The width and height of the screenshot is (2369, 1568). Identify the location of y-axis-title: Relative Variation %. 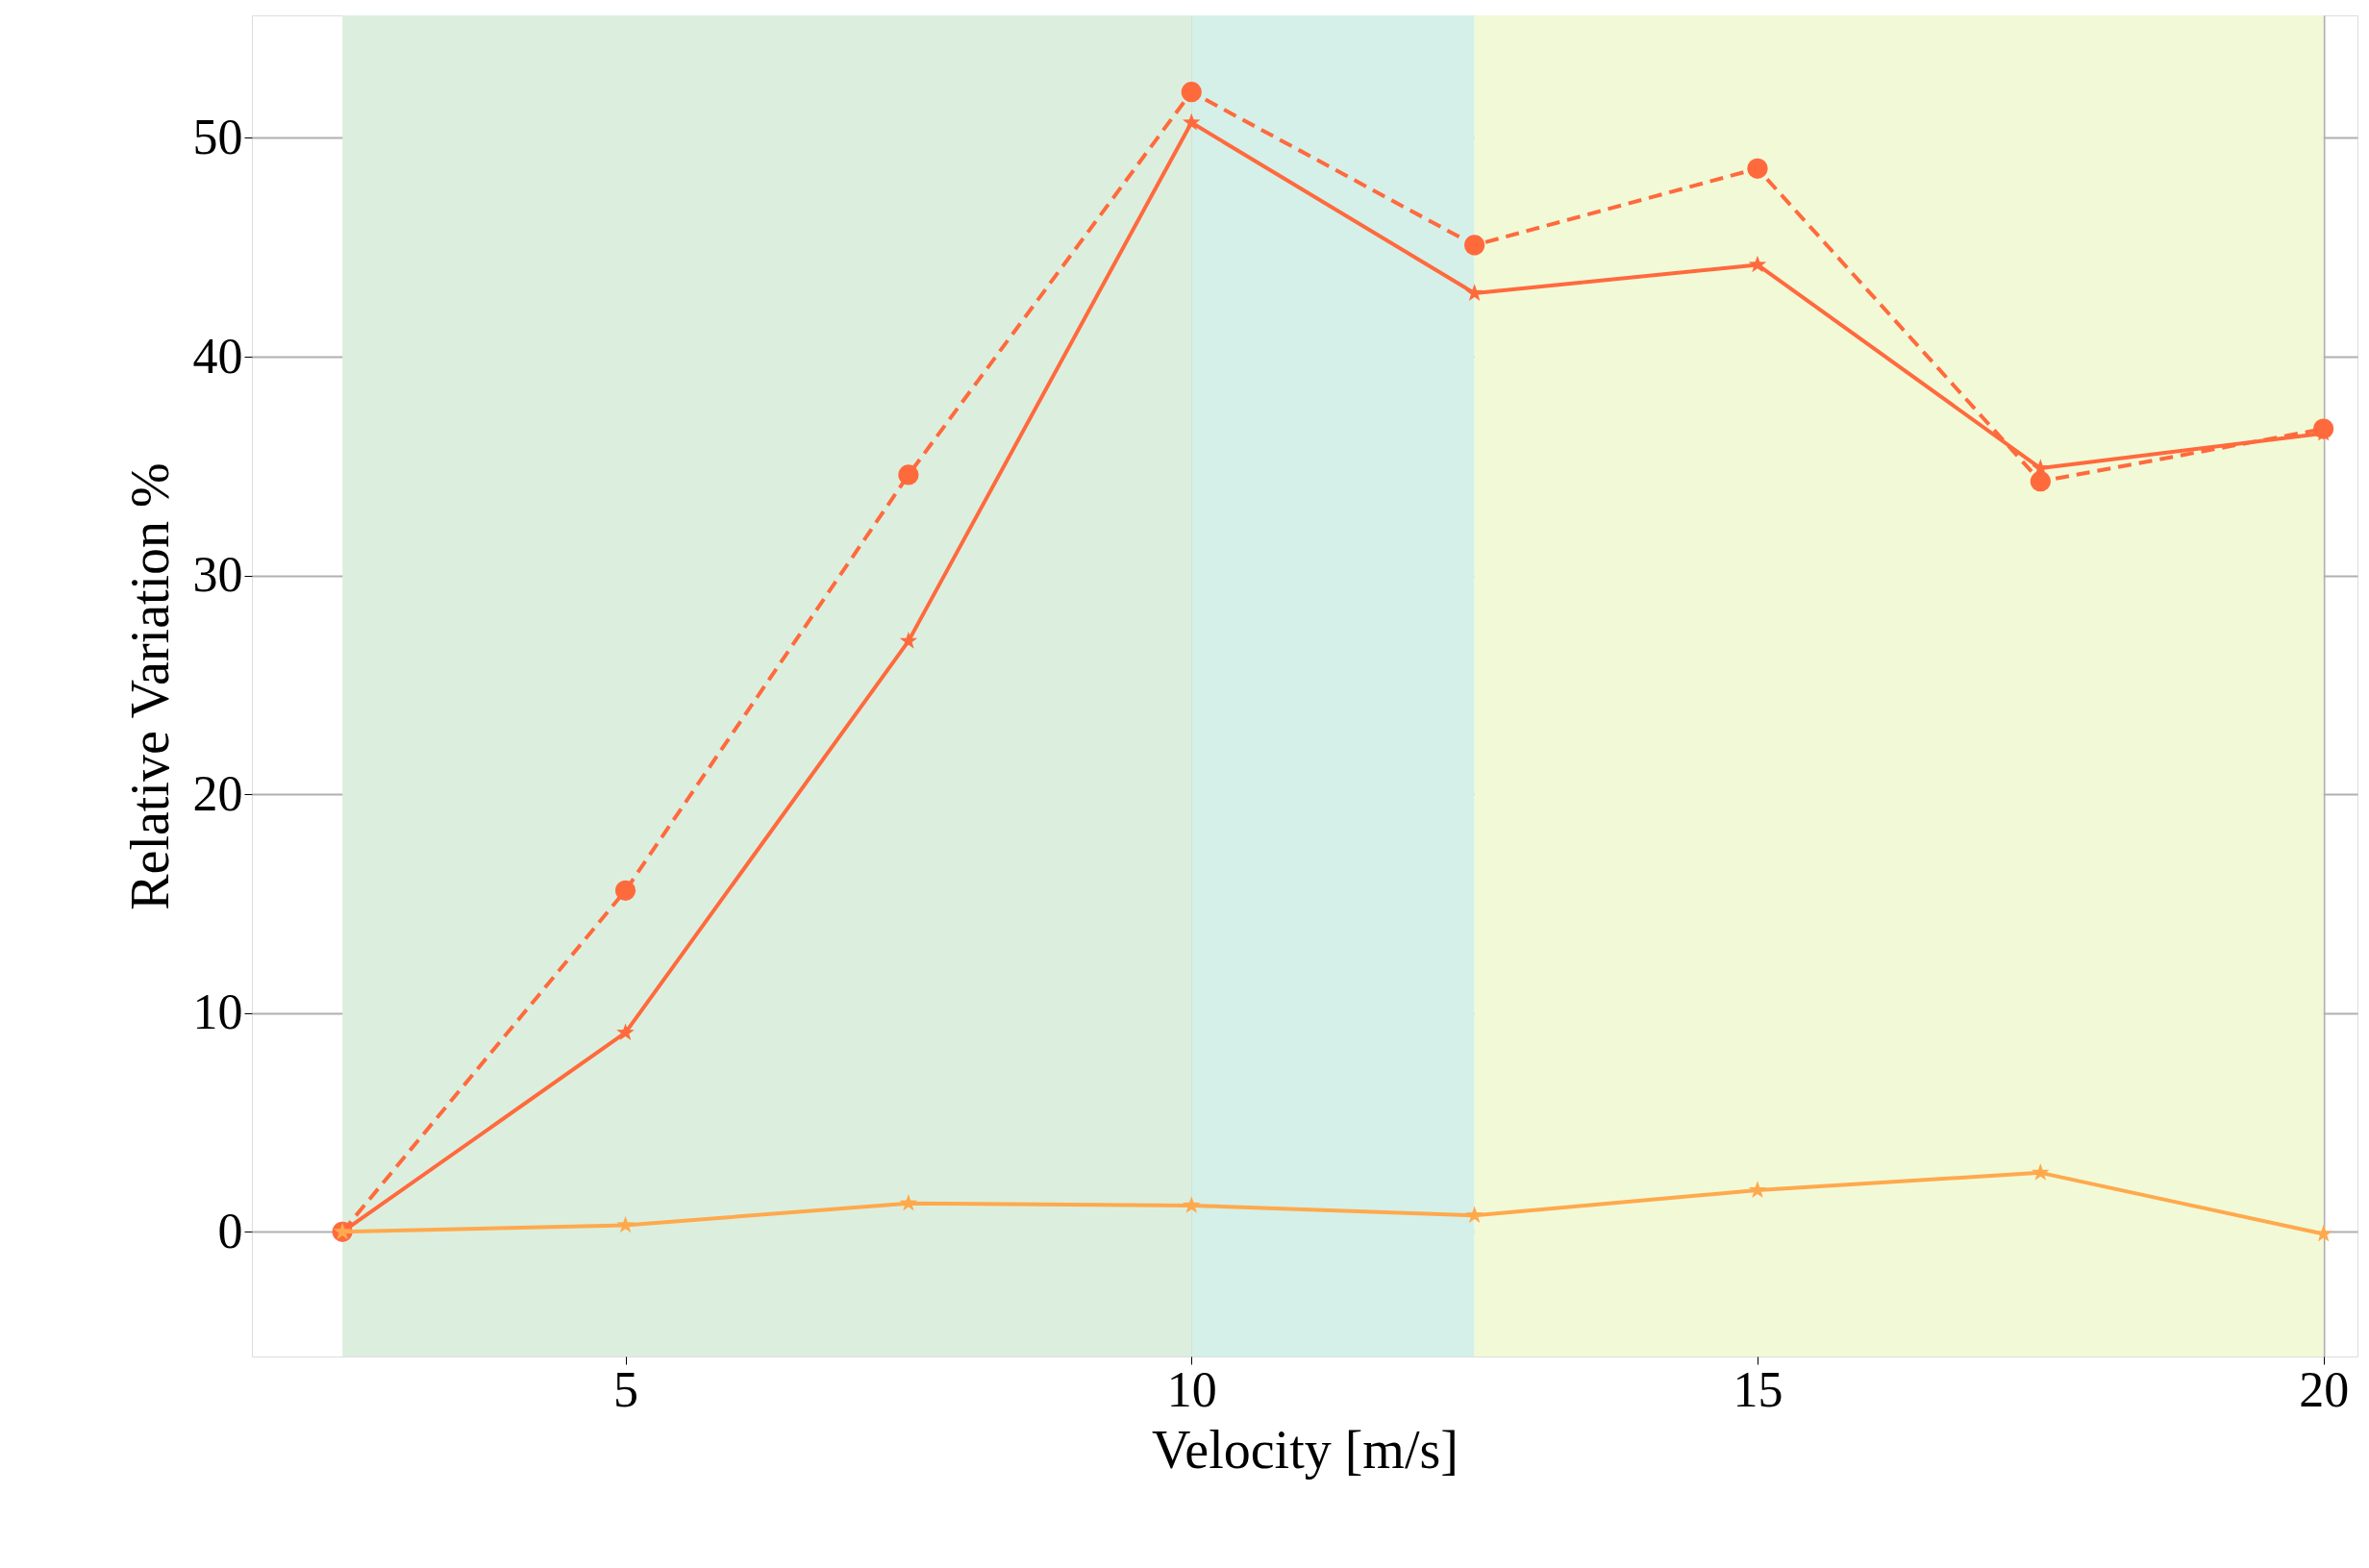
(150, 686).